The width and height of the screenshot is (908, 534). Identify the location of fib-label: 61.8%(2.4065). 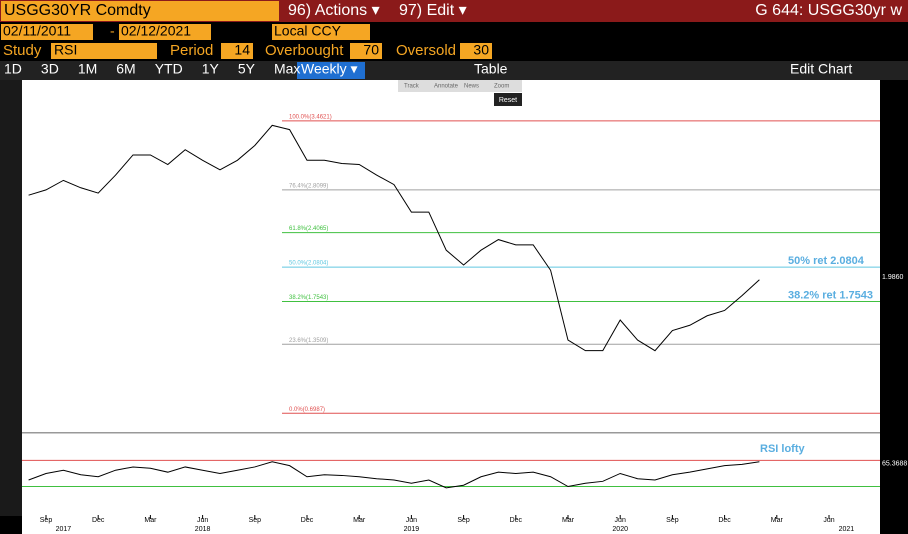
(308, 229).